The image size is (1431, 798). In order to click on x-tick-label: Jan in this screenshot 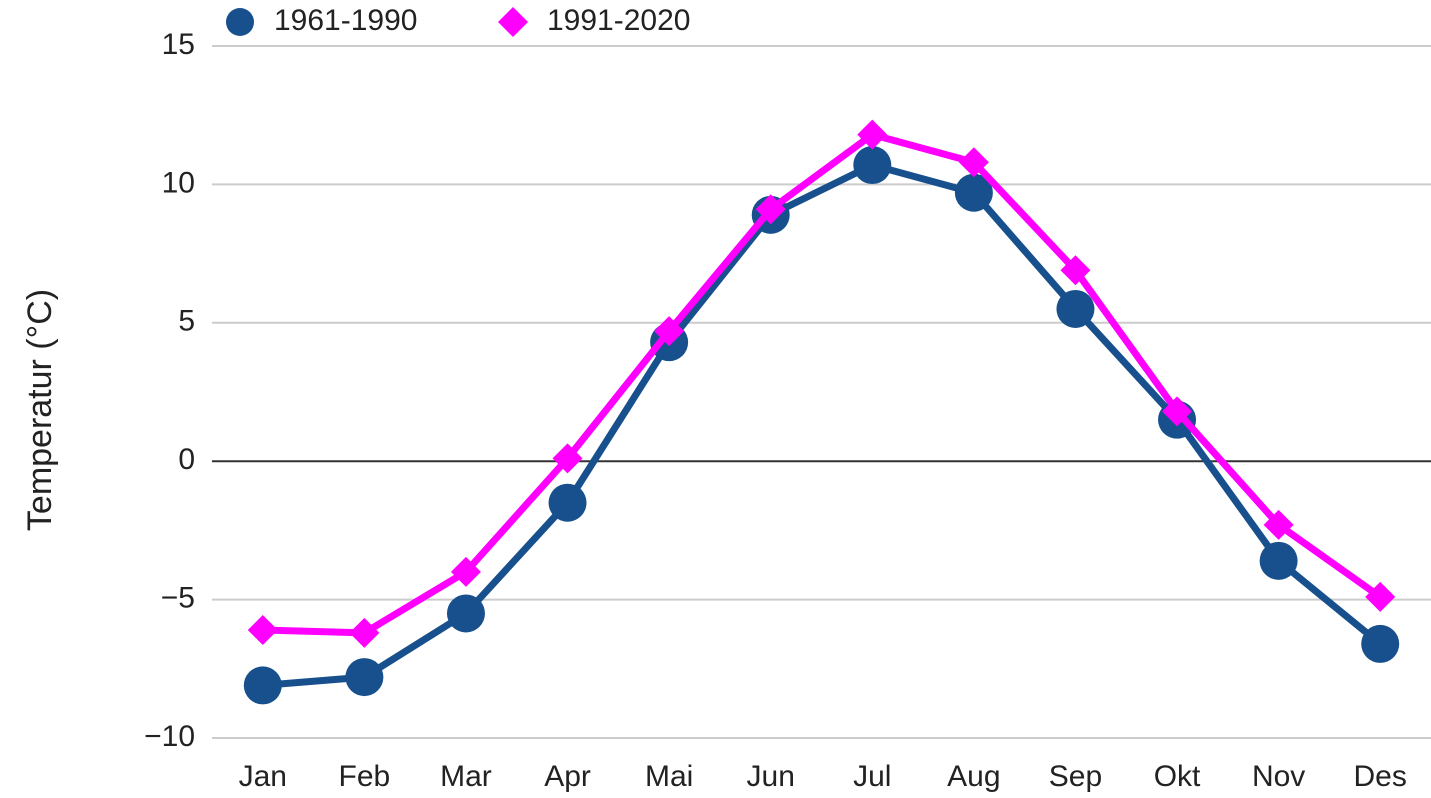, I will do `click(263, 776)`.